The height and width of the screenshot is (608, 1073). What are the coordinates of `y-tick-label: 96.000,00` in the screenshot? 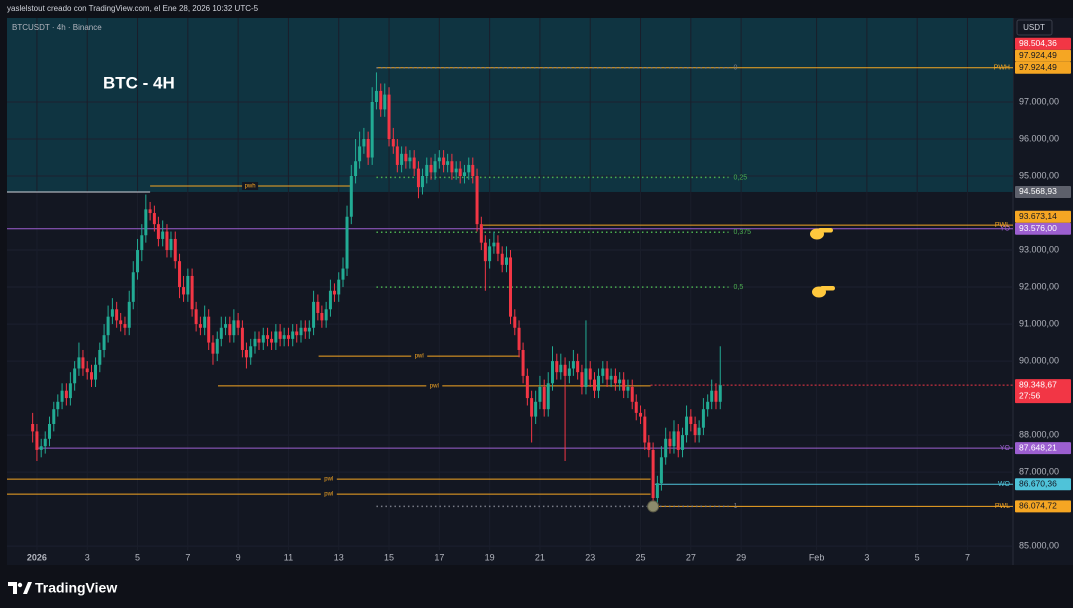 It's located at (1039, 138).